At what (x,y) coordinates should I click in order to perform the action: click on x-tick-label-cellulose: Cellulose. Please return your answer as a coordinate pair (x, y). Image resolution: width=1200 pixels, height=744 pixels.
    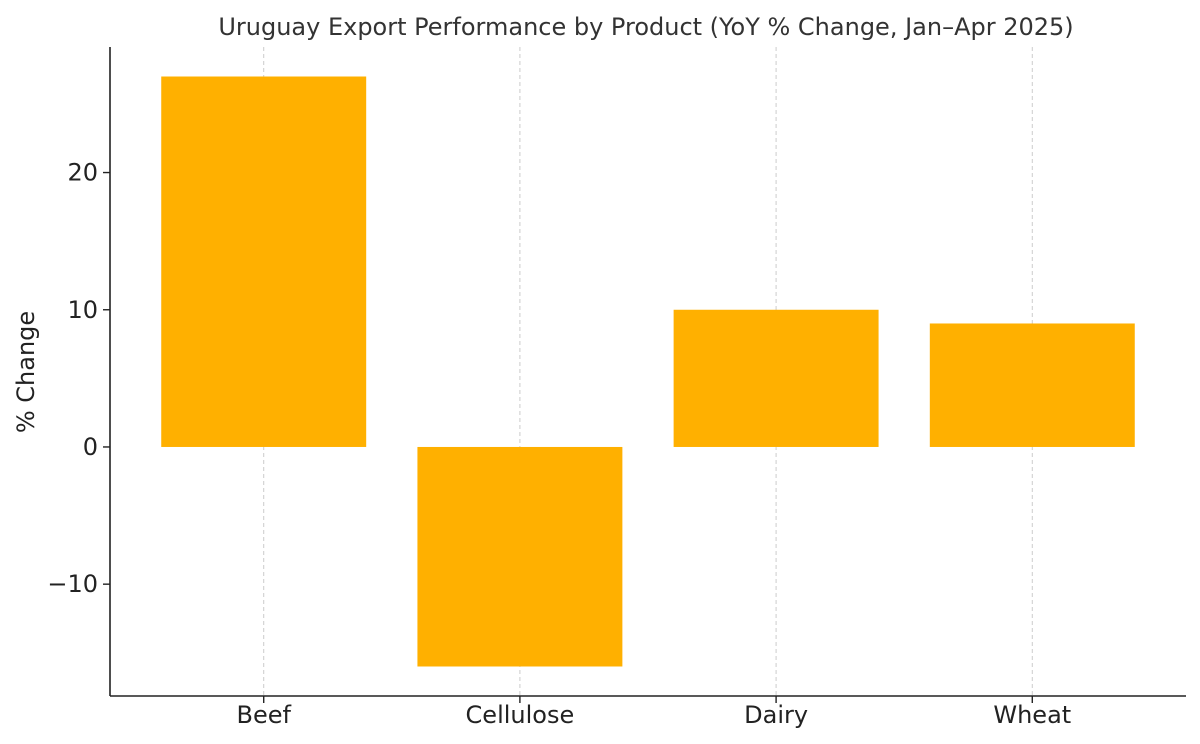
    Looking at the image, I should click on (520, 715).